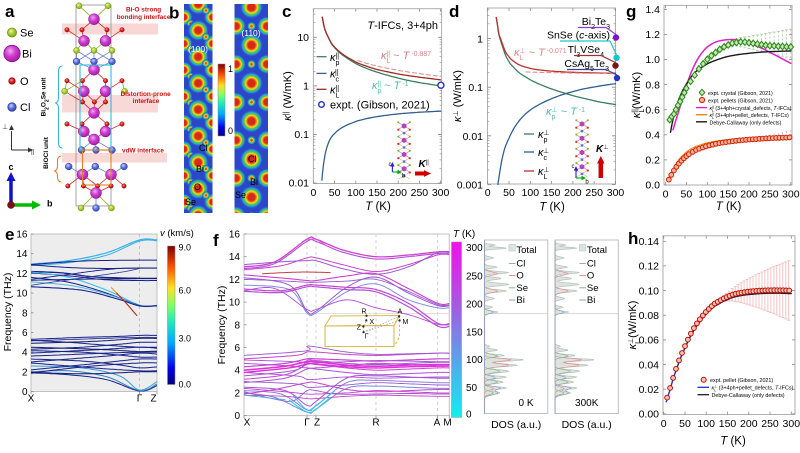 The width and height of the screenshot is (800, 453). I want to click on svg-text: 4, so click(237, 371).